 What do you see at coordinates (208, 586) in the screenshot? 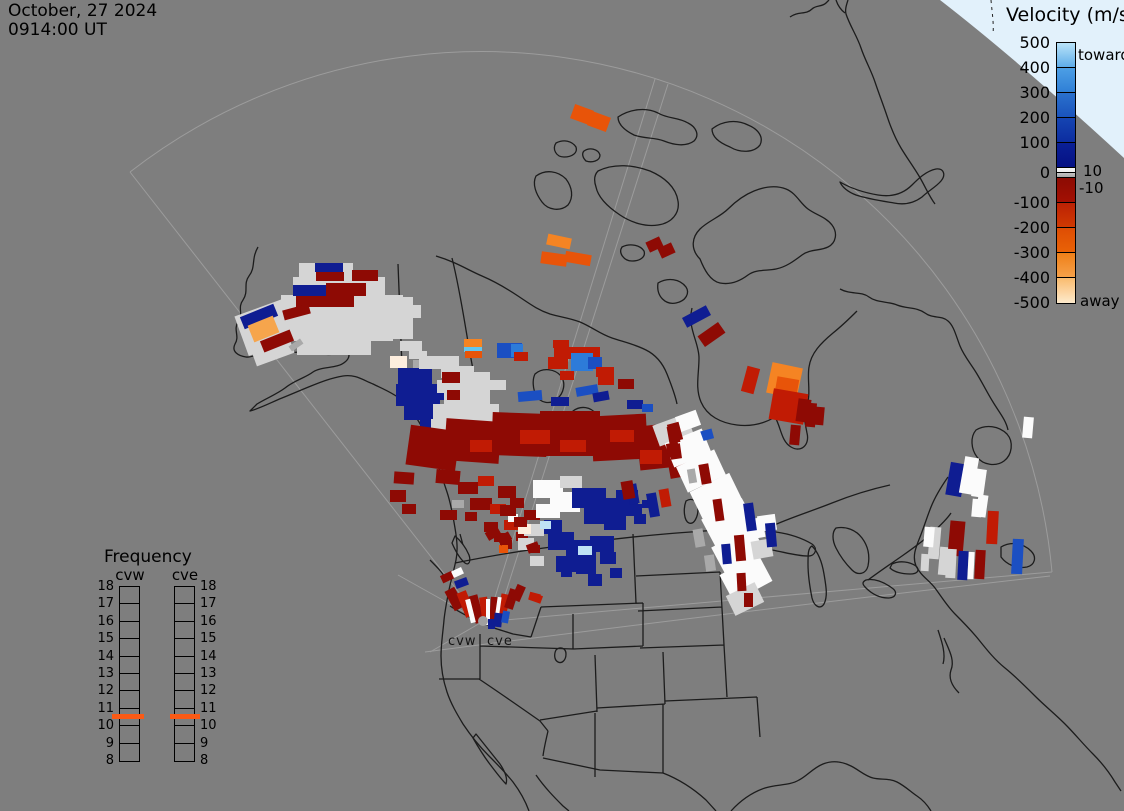
I see `frequency-tick-label-right: 18` at bounding box center [208, 586].